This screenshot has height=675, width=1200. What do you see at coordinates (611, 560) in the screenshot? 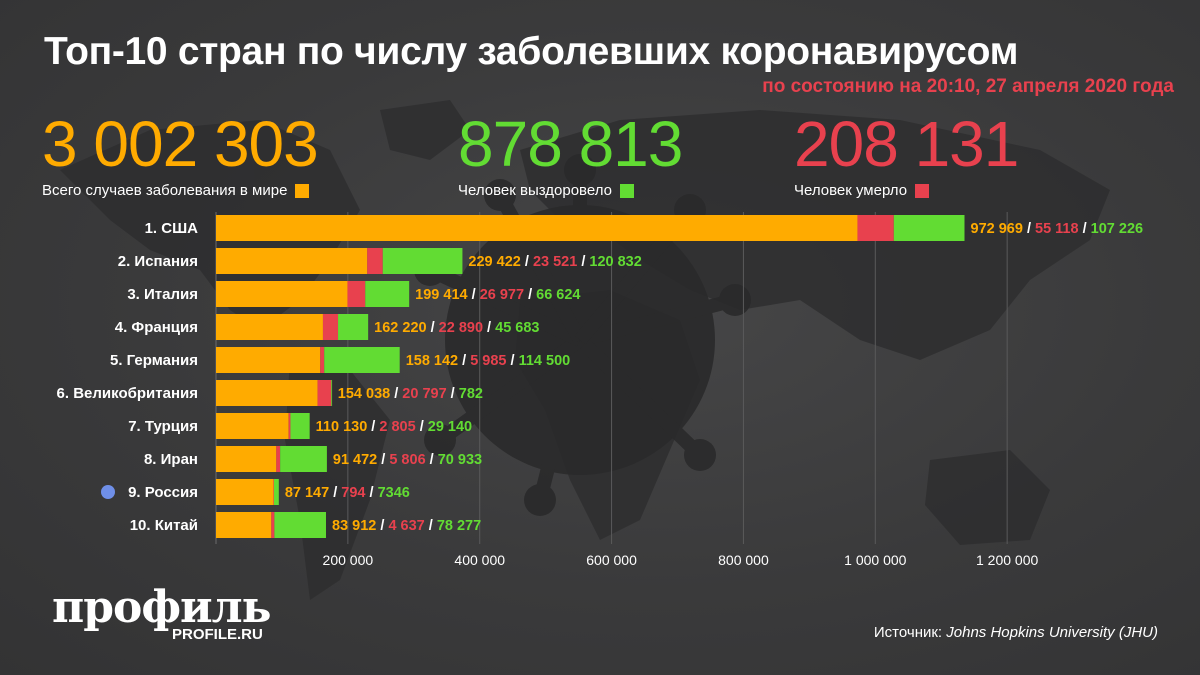
I see `x-tick-label: 600 000` at bounding box center [611, 560].